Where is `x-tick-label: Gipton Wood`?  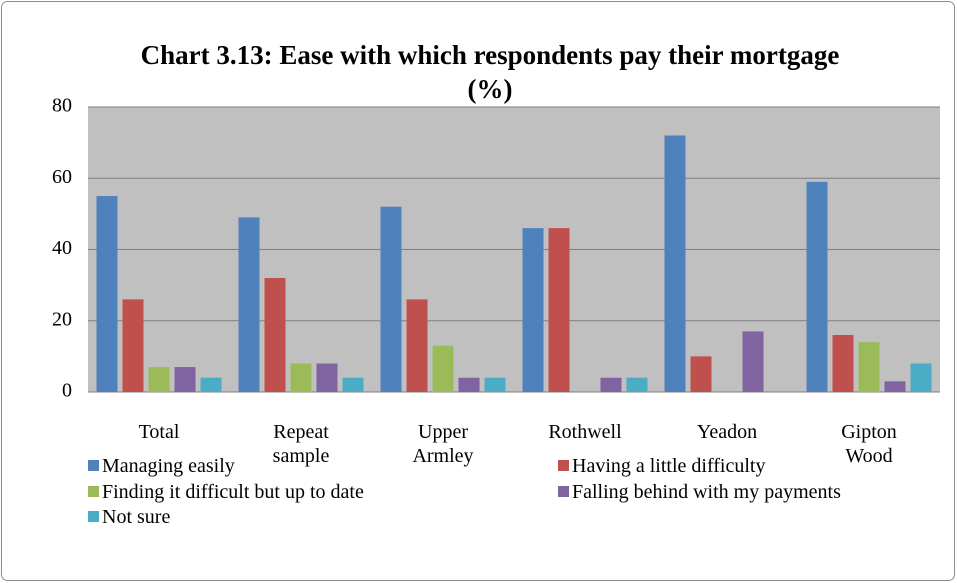 x-tick-label: Gipton Wood is located at coordinates (869, 444).